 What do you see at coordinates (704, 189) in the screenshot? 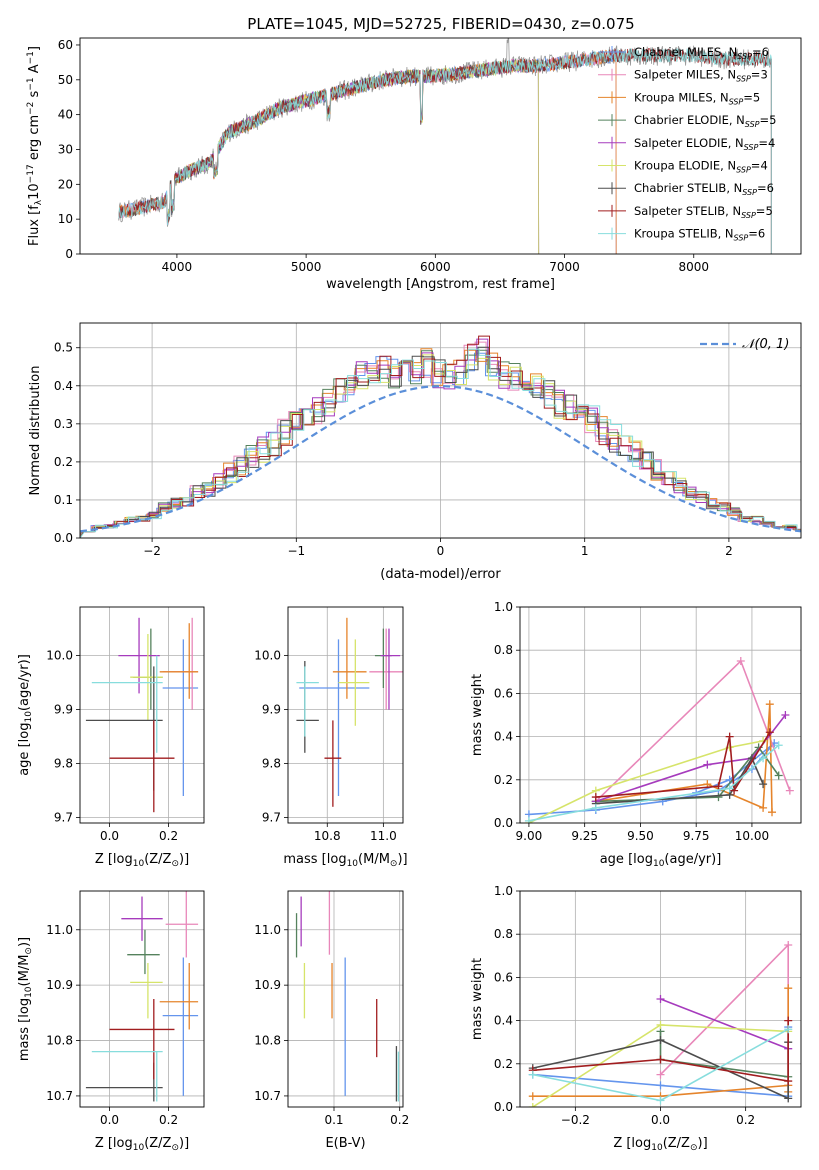
I see `legend-entry: Chabrier STELIB, NSSP=6` at bounding box center [704, 189].